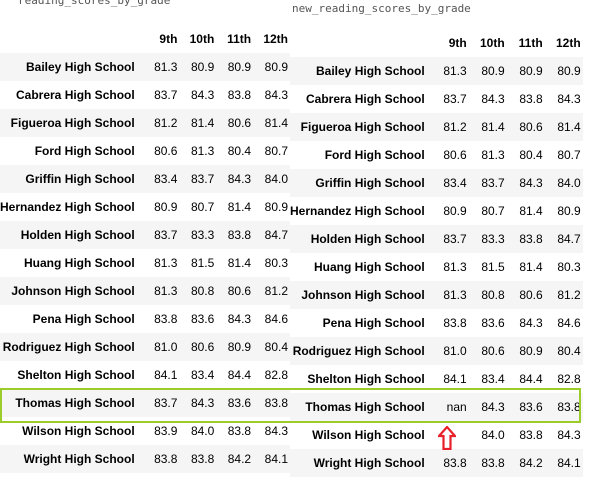  What do you see at coordinates (145, 291) in the screenshot?
I see `left-table-row: Johnson High School 81.3 80.8 80.6 81.2` at bounding box center [145, 291].